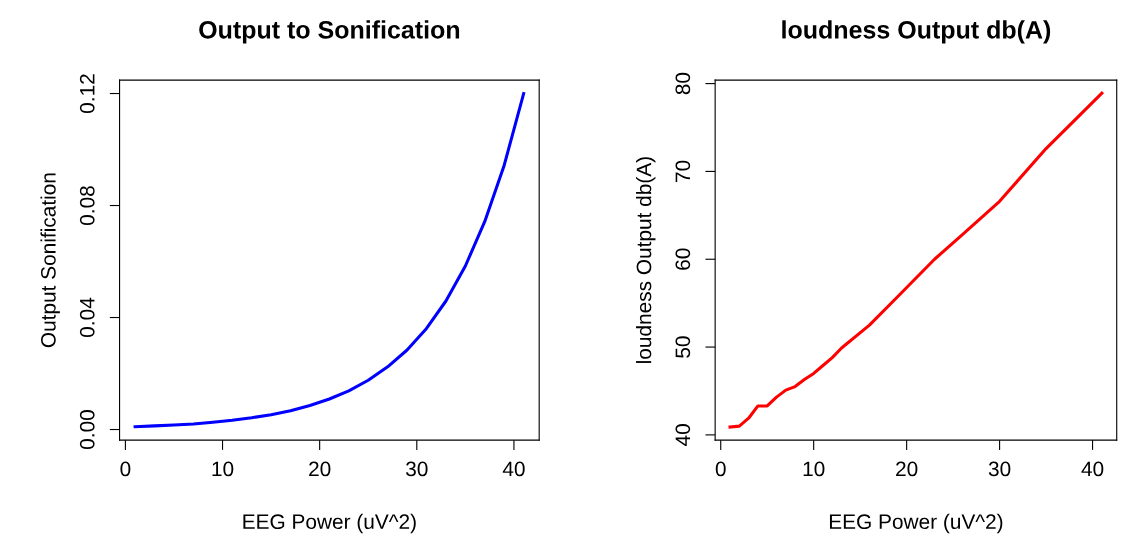 The height and width of the screenshot is (560, 1128). Describe the element at coordinates (683, 171) in the screenshot. I see `y-tick-label: 70` at that location.